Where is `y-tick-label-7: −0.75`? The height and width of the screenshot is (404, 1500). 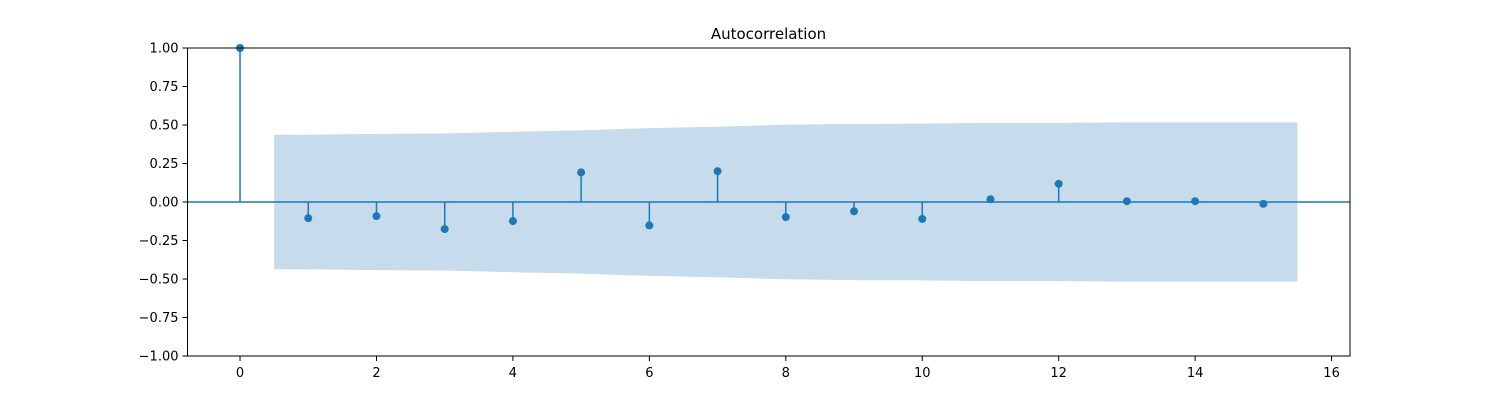 y-tick-label-7: −0.75 is located at coordinates (159, 318).